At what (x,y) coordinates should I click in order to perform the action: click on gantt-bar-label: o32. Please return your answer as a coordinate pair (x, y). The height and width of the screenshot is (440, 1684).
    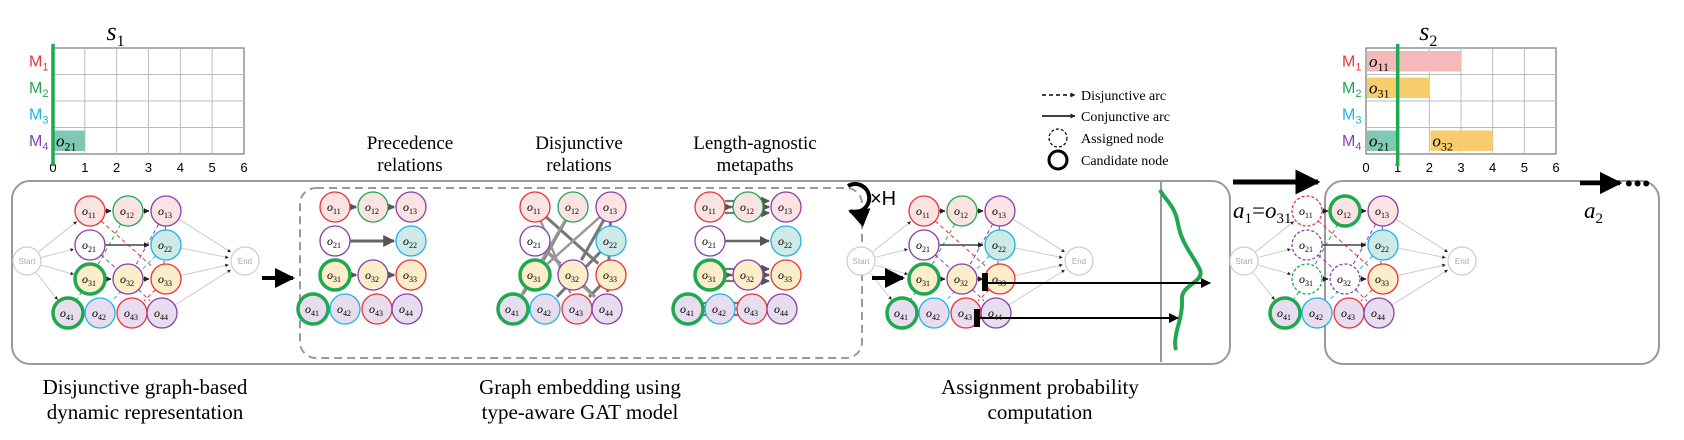
    Looking at the image, I should click on (1442, 143).